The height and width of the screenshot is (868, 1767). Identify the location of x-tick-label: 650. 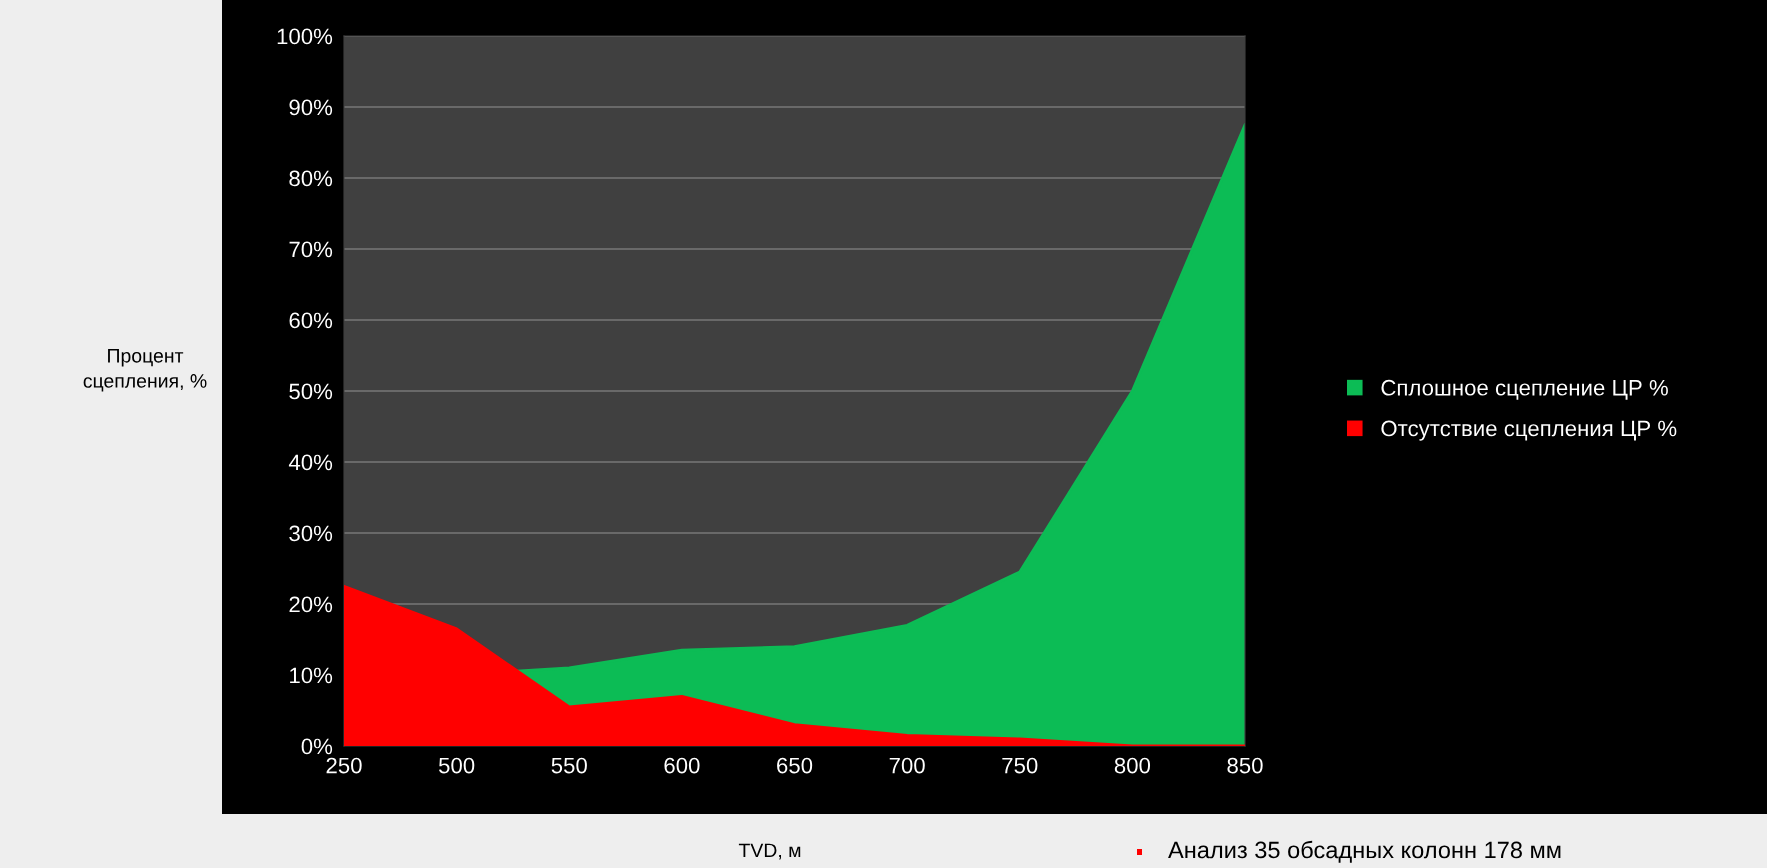
(795, 765).